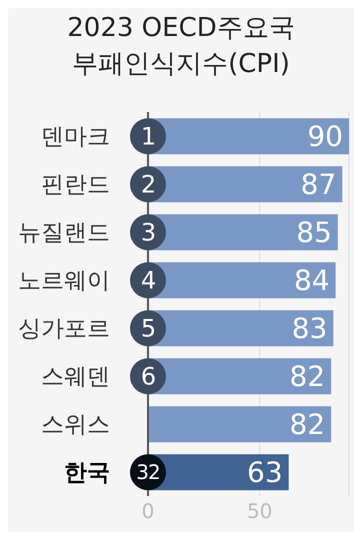 This screenshot has height=538, width=354. I want to click on annotation: 1, so click(148, 136).